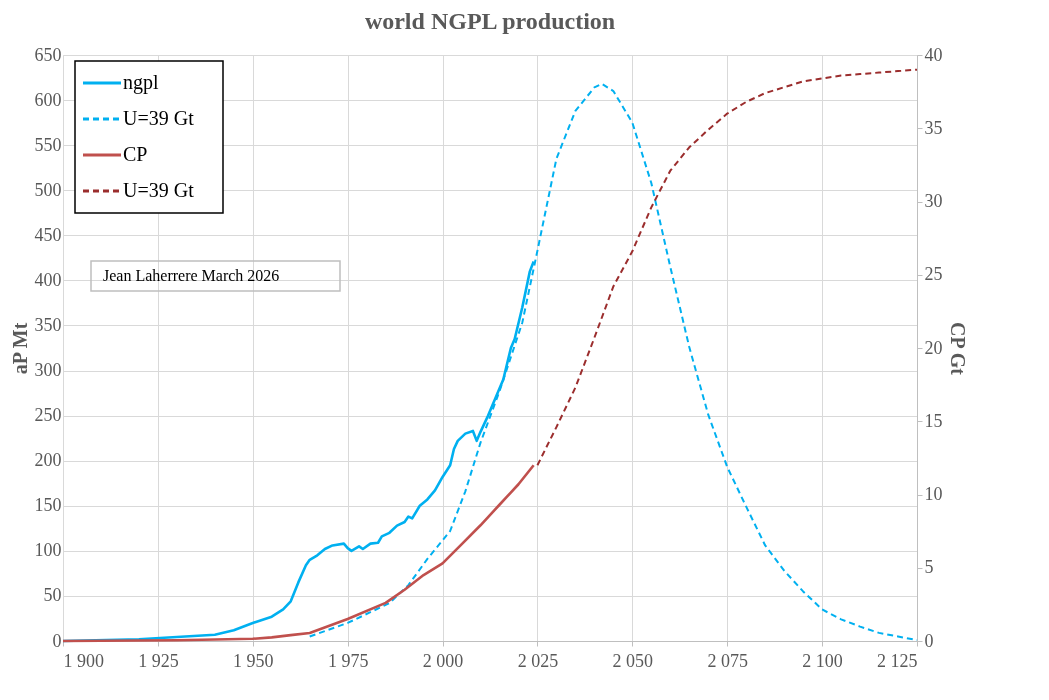 The height and width of the screenshot is (700, 1049). What do you see at coordinates (48, 460) in the screenshot?
I see `y-tick-label: 200` at bounding box center [48, 460].